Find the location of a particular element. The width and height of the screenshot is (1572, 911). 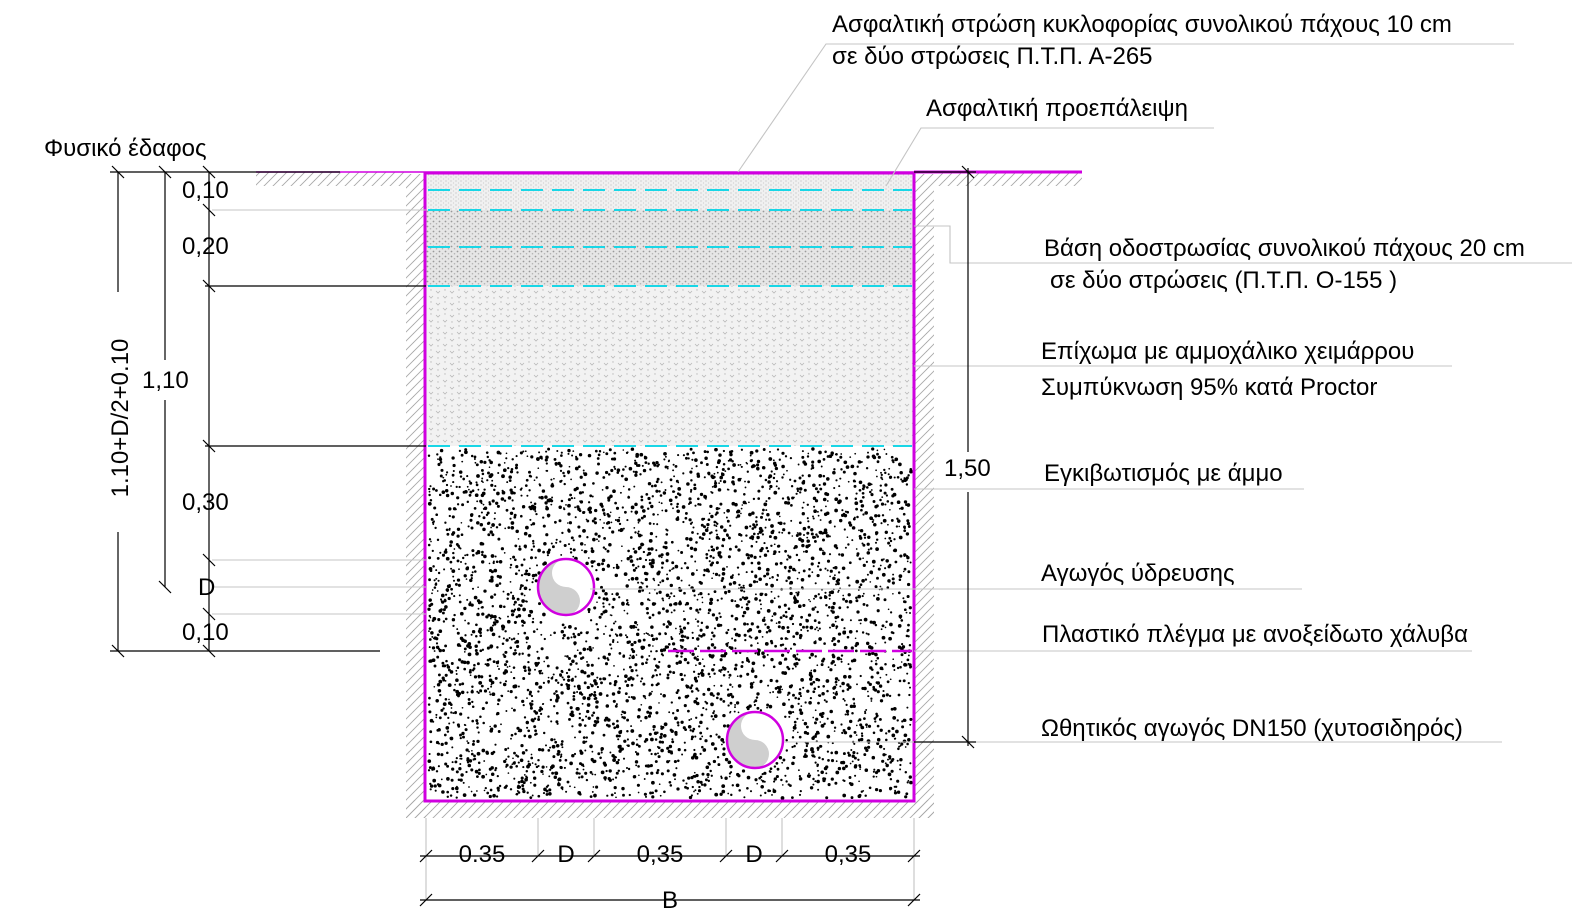

label-plastic-mesh: Πλαστικό πλέγμα με ανοξείδωτο χάλυβα is located at coordinates (1255, 634).